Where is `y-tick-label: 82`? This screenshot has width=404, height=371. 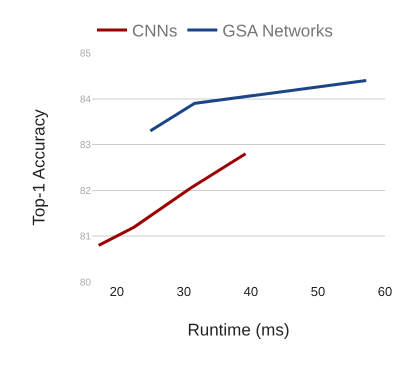
y-tick-label: 82 is located at coordinates (86, 191).